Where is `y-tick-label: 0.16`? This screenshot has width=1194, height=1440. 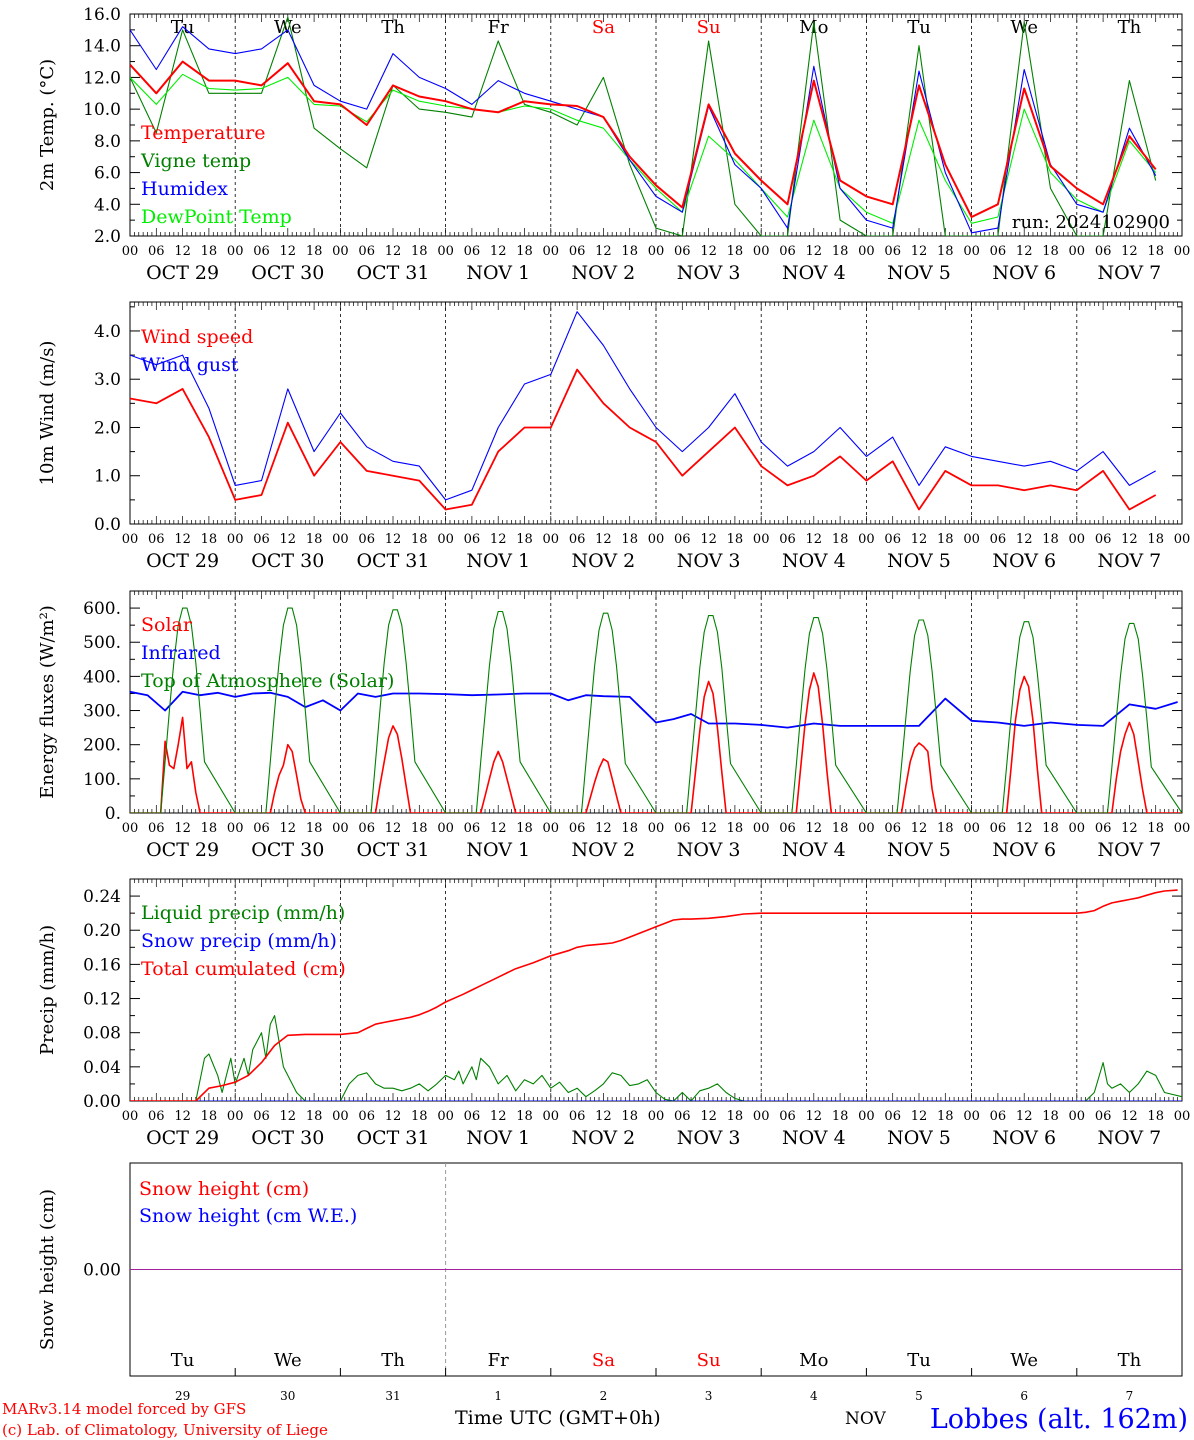 y-tick-label: 0.16 is located at coordinates (102, 965).